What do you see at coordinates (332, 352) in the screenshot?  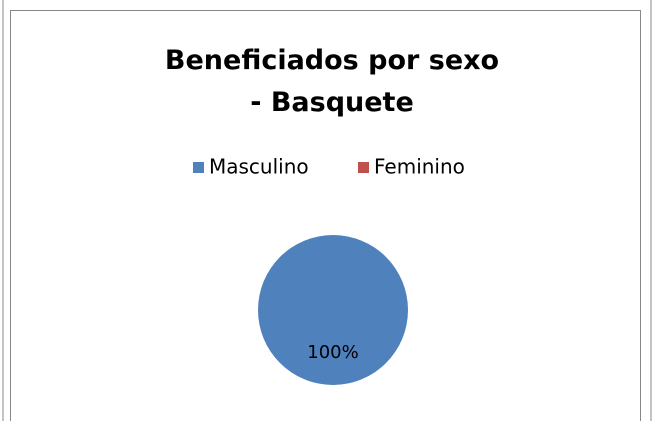 I see `data-label: 100%` at bounding box center [332, 352].